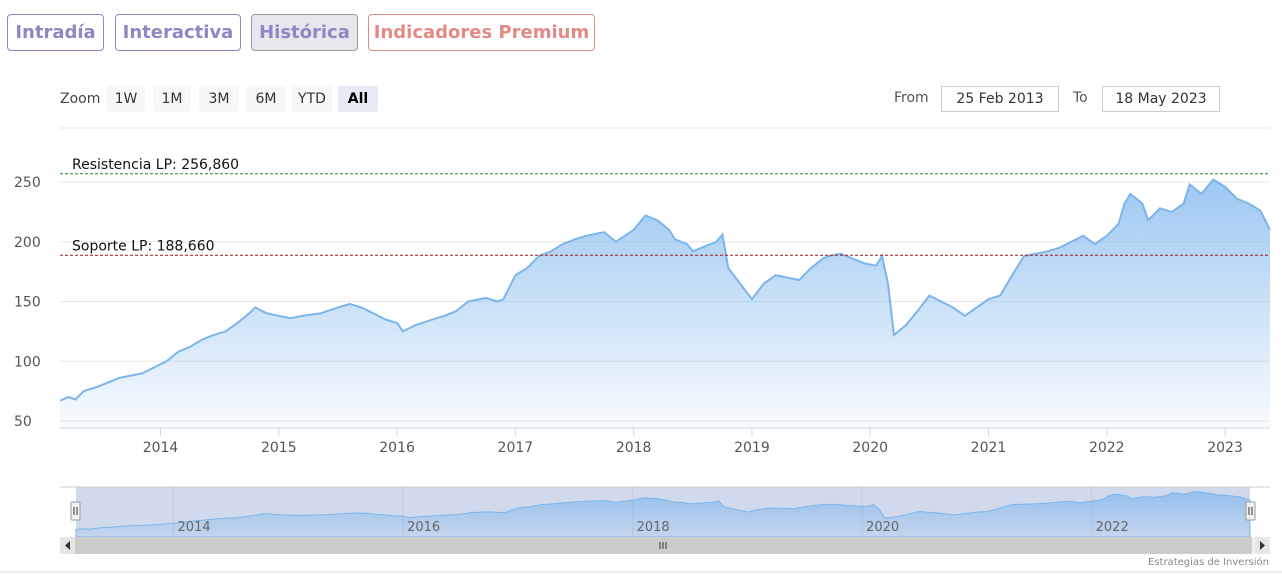 The height and width of the screenshot is (584, 1282). What do you see at coordinates (1080, 98) in the screenshot?
I see `to-label: To` at bounding box center [1080, 98].